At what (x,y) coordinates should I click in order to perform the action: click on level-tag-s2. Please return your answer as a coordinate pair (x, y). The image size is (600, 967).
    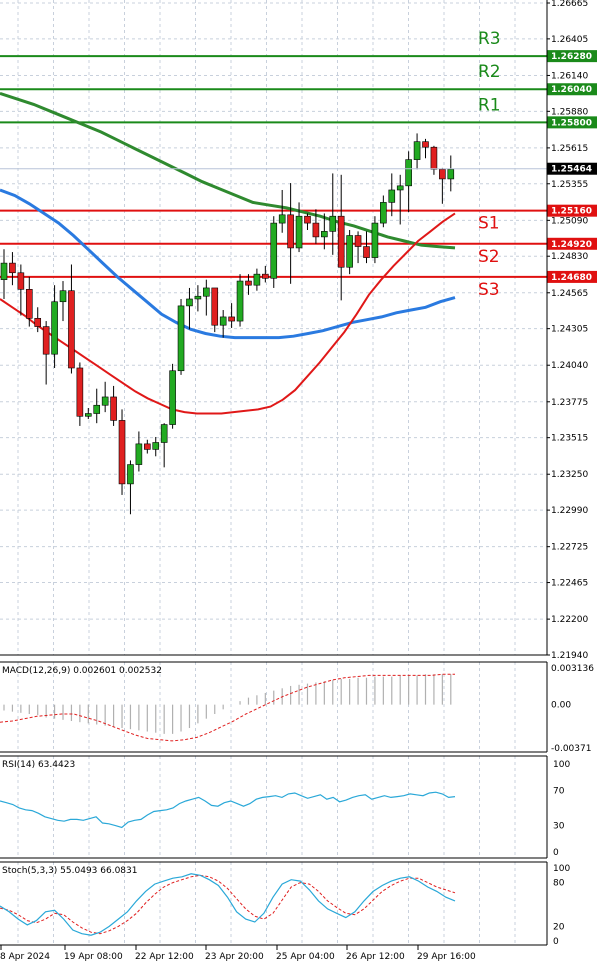
    Looking at the image, I should click on (572, 243).